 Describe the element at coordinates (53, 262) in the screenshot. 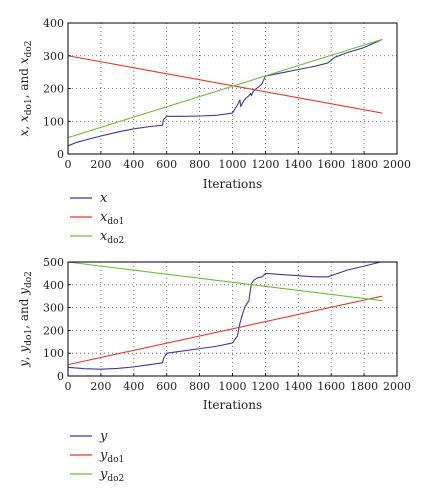

I see `y-tick-label: 500` at that location.